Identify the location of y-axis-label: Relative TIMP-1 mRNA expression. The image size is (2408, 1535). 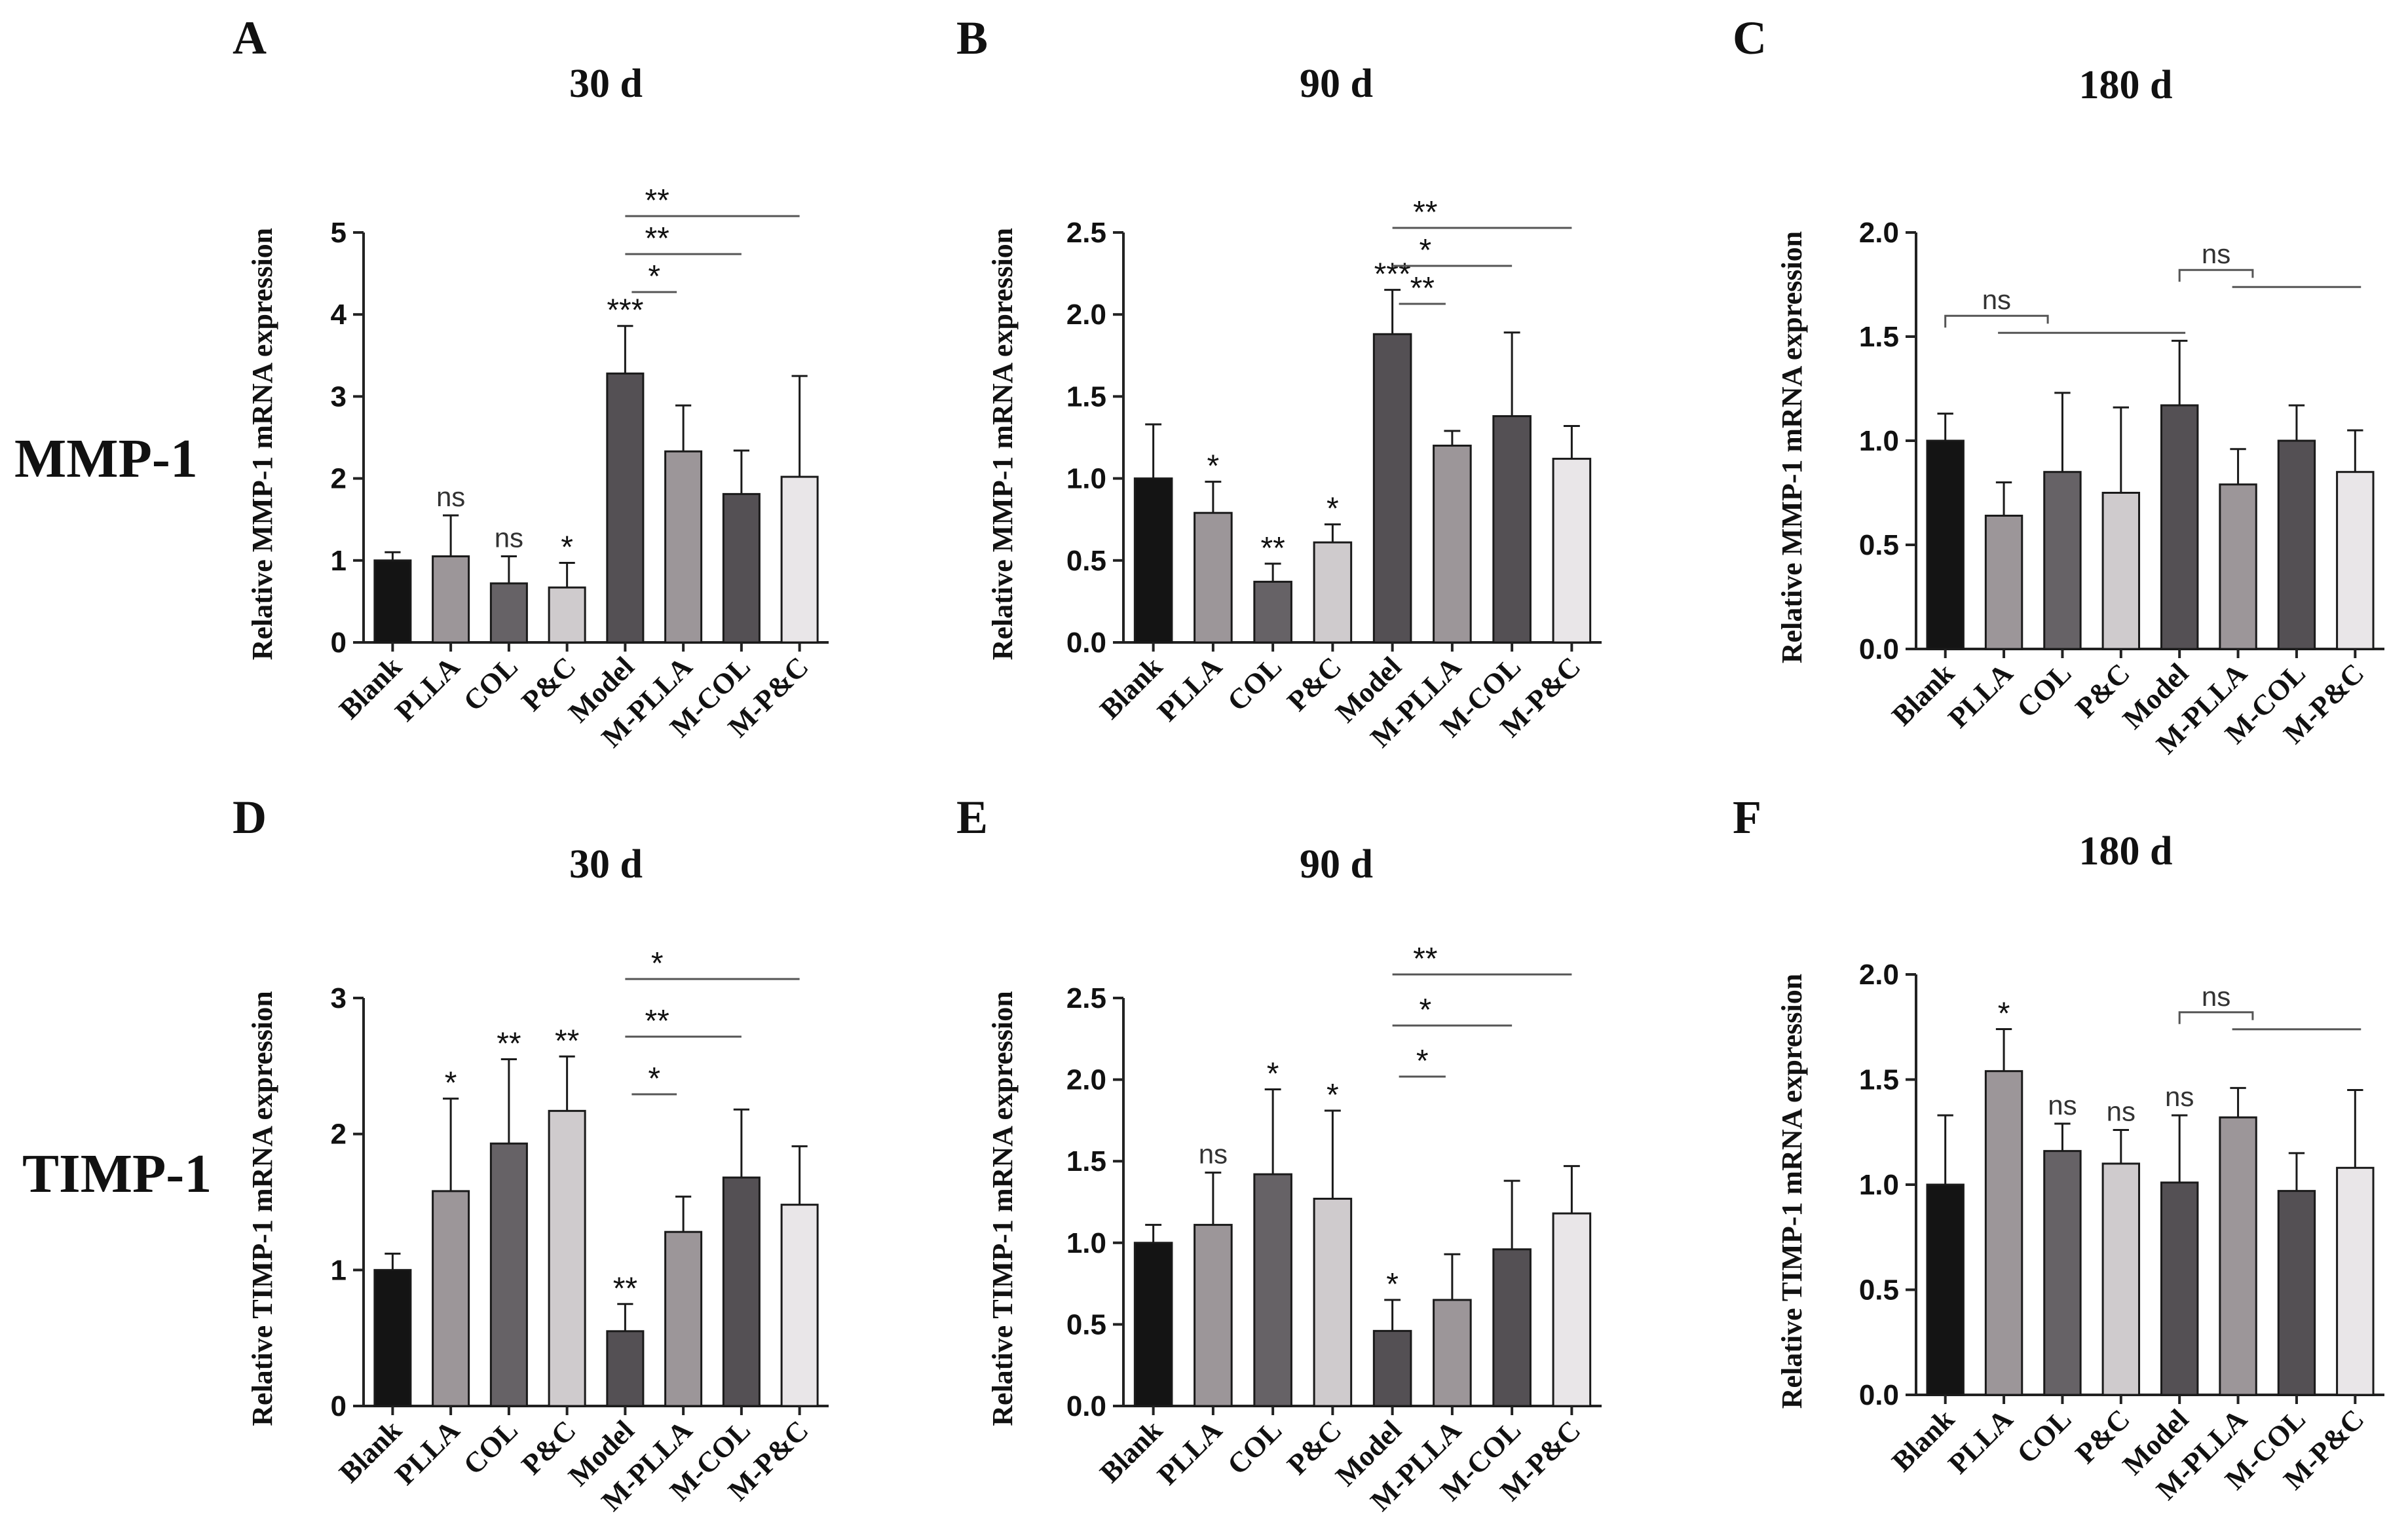
(1003, 1208).